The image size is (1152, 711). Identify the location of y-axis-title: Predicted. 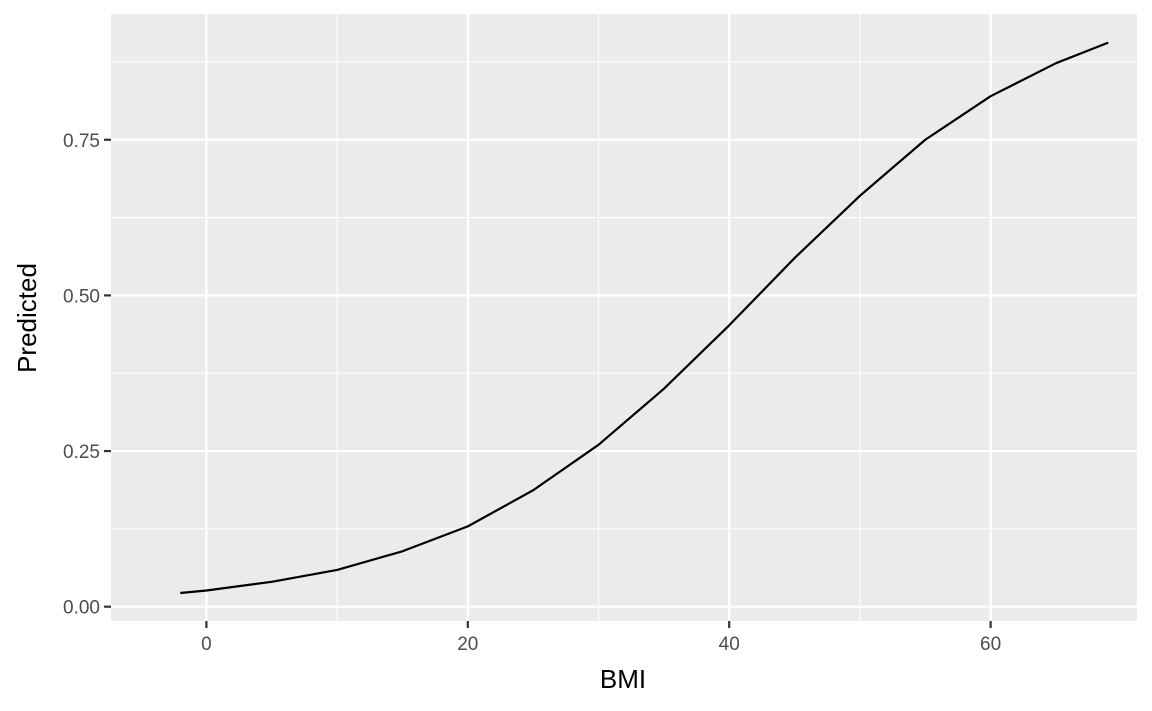
(27, 318).